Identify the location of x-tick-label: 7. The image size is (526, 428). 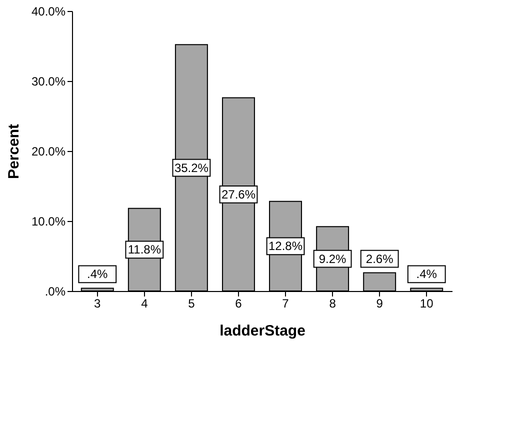
(286, 303).